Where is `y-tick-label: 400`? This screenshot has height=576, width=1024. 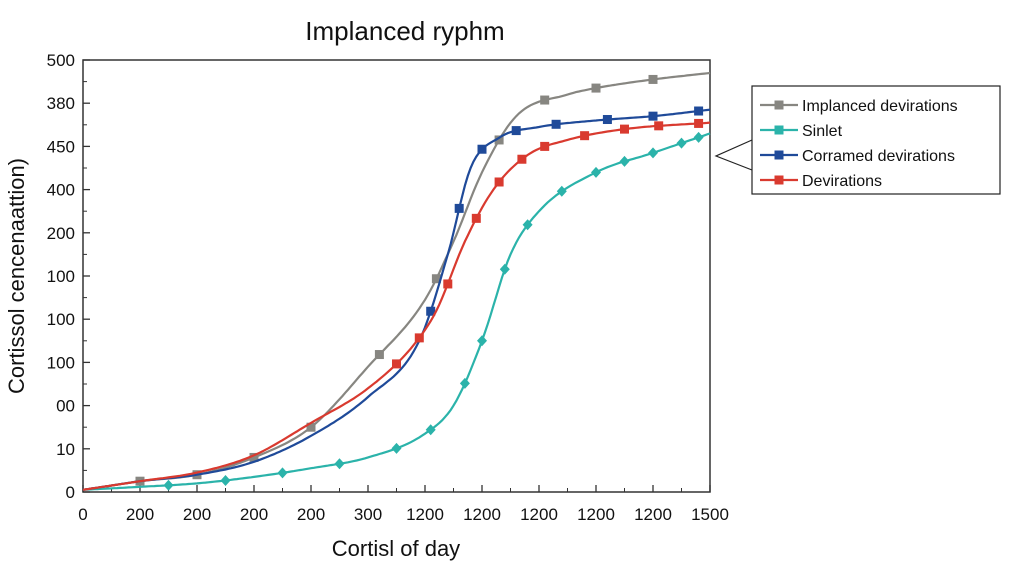 y-tick-label: 400 is located at coordinates (61, 190).